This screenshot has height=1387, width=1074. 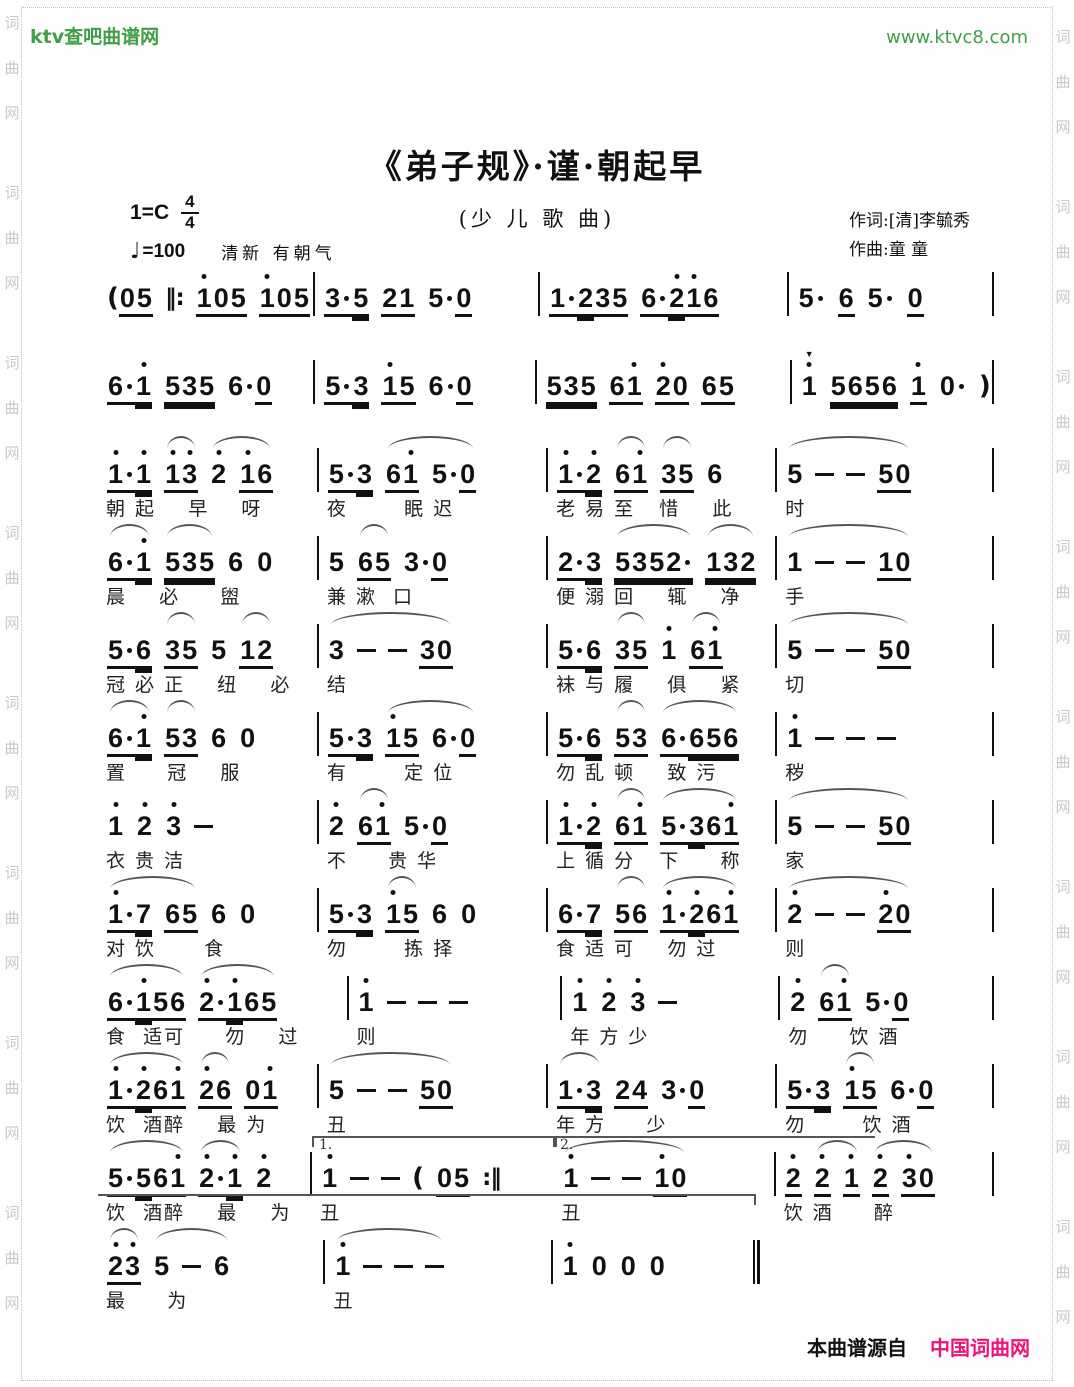 I want to click on lyric-line: 家, so click(x=796, y=860).